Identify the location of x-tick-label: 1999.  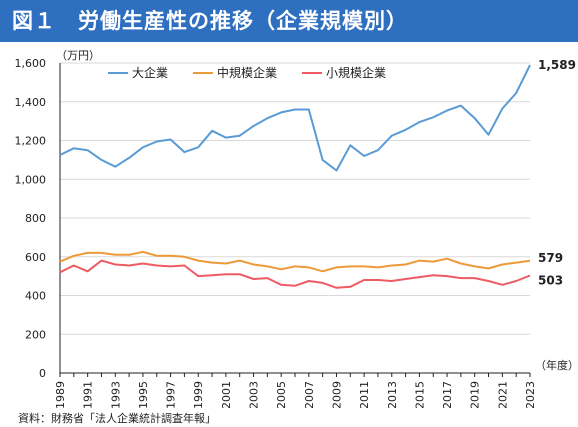
(198, 394).